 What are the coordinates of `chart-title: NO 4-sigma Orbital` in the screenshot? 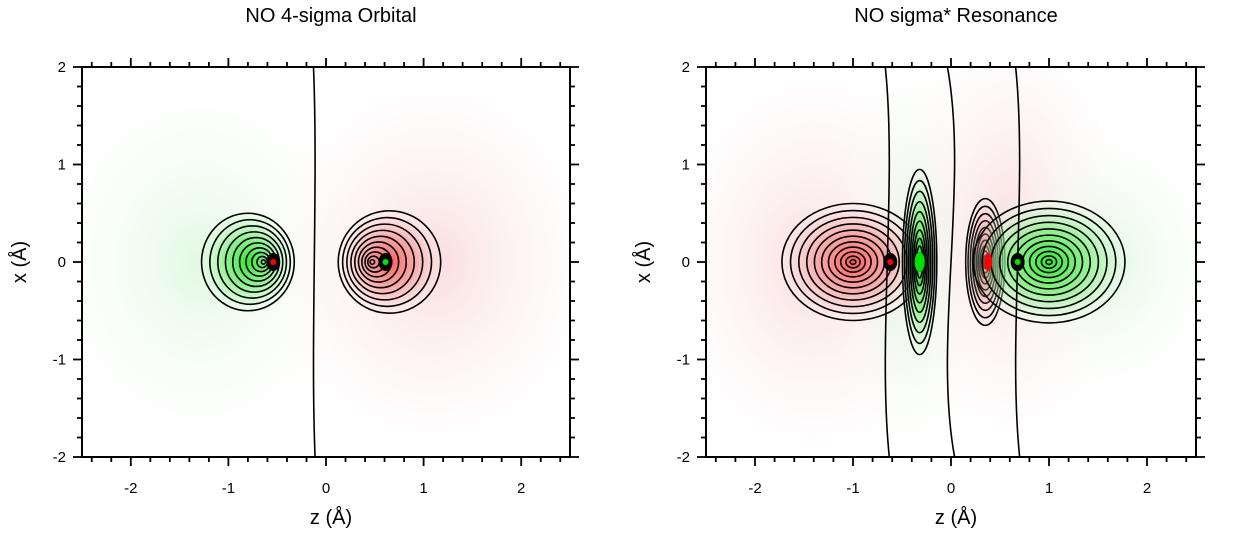 It's located at (330, 16).